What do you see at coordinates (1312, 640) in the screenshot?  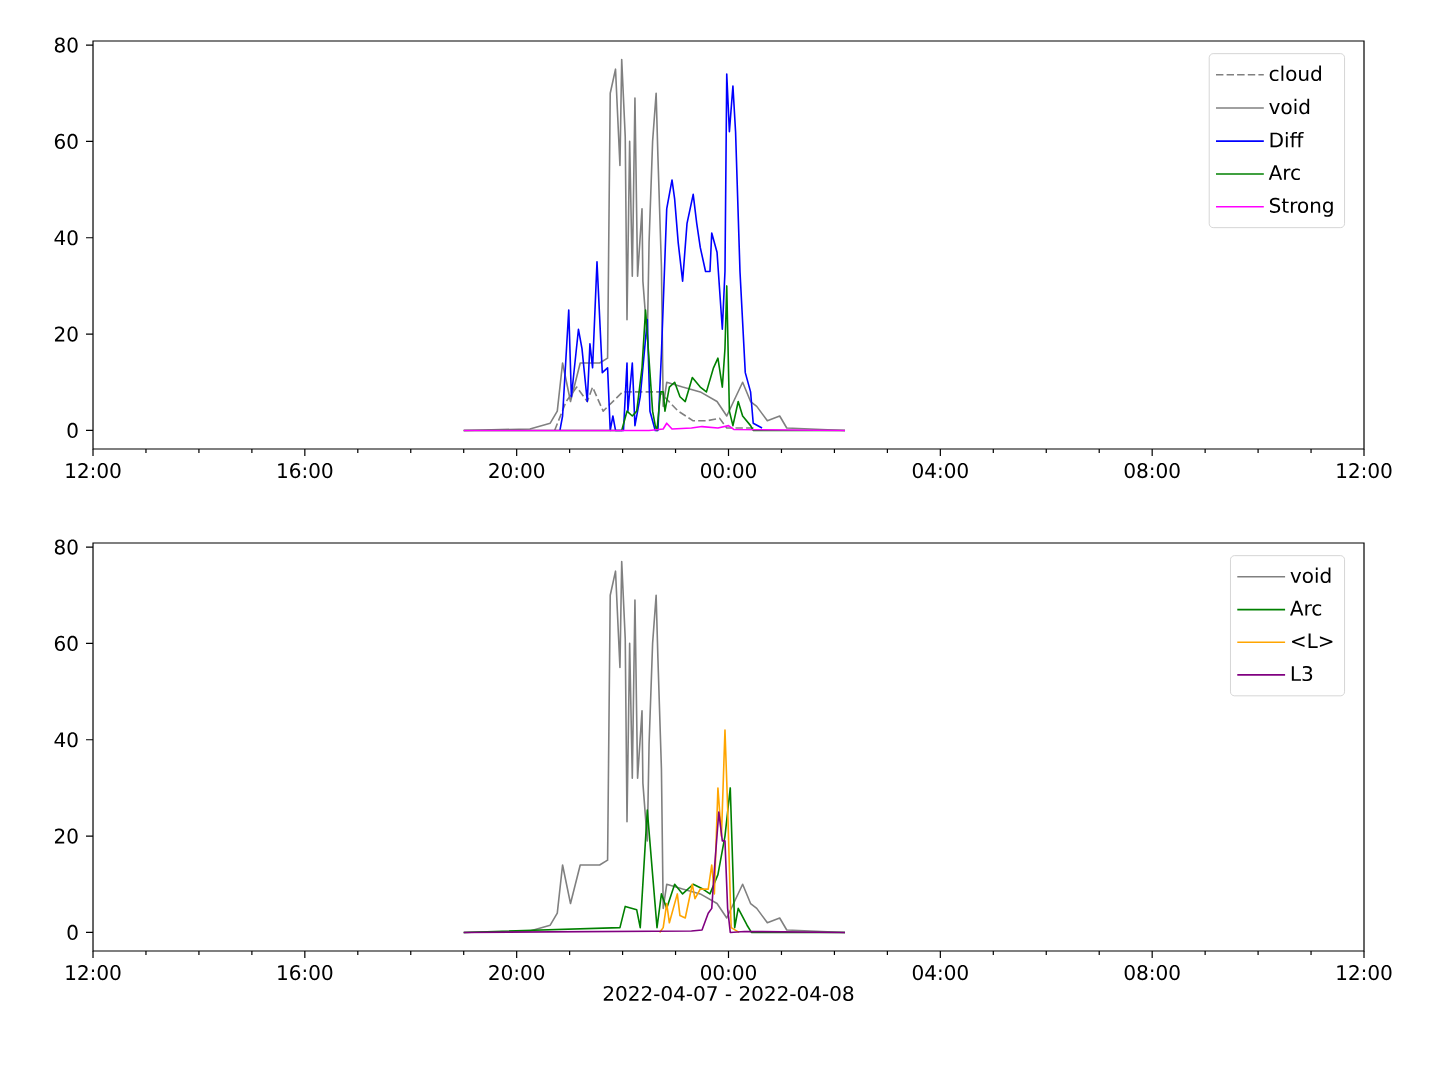 I see `legend-label: <L>` at bounding box center [1312, 640].